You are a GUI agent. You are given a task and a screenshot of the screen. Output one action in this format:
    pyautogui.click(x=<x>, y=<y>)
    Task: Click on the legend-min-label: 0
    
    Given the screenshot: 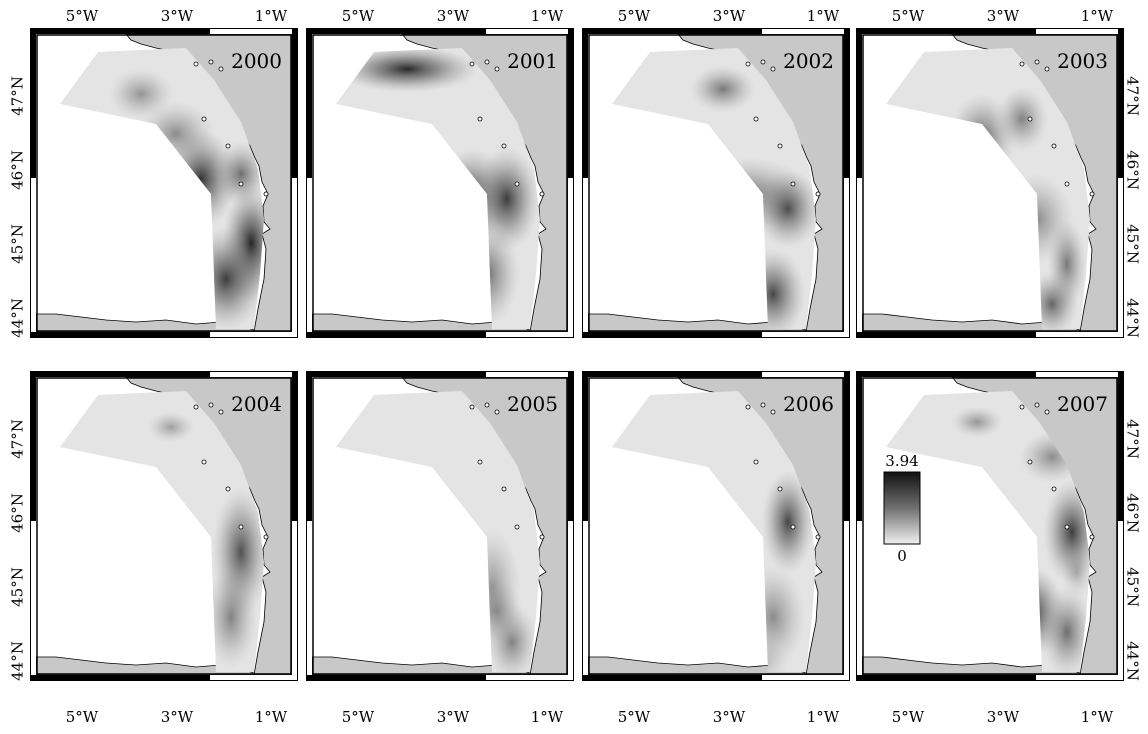 What is the action you would take?
    pyautogui.click(x=902, y=556)
    